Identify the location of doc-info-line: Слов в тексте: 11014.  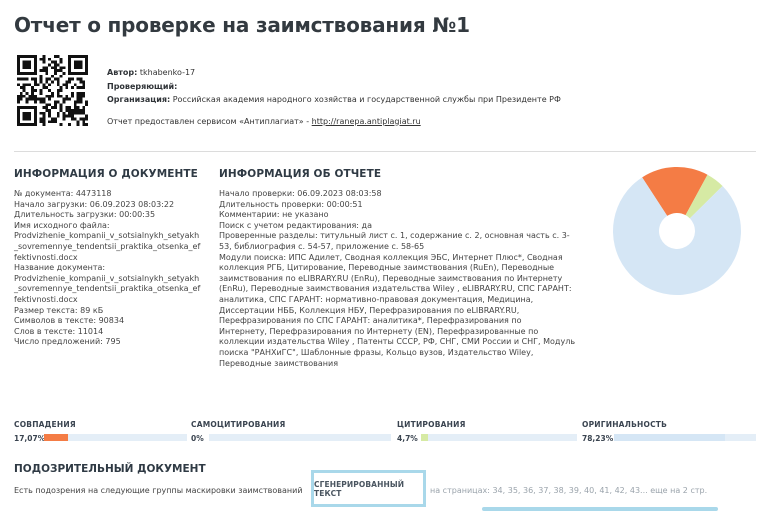
(59, 331).